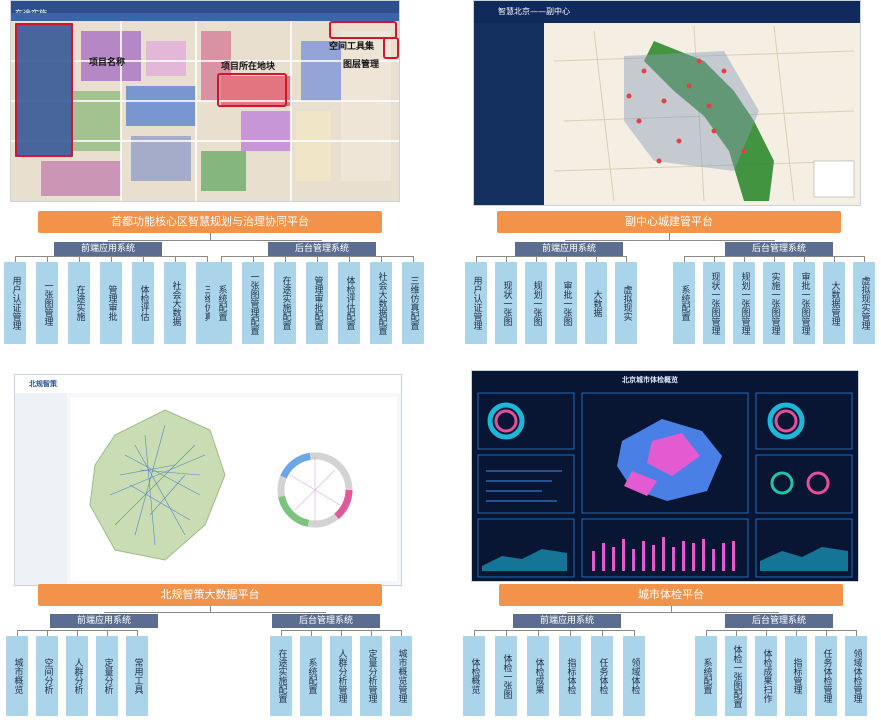  Describe the element at coordinates (111, 303) in the screenshot. I see `module-box: 管理审批` at that location.